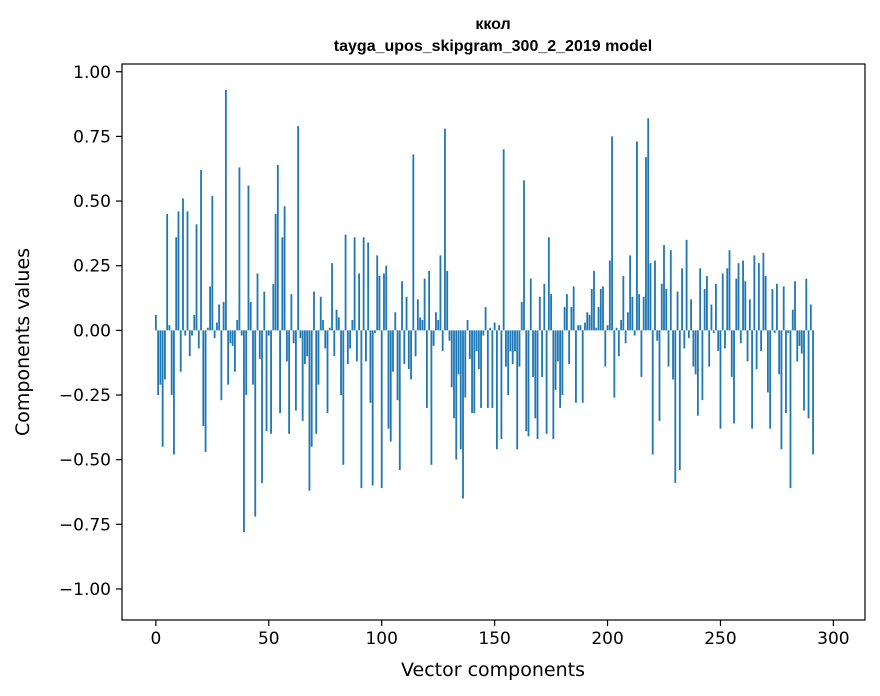 The width and height of the screenshot is (880, 696). What do you see at coordinates (85, 461) in the screenshot?
I see `y-tick-label: −0.50` at bounding box center [85, 461].